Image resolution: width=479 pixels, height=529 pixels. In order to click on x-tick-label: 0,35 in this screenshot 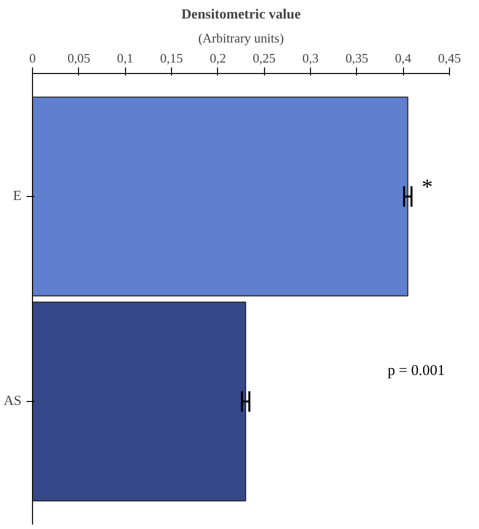, I will do `click(356, 58)`.